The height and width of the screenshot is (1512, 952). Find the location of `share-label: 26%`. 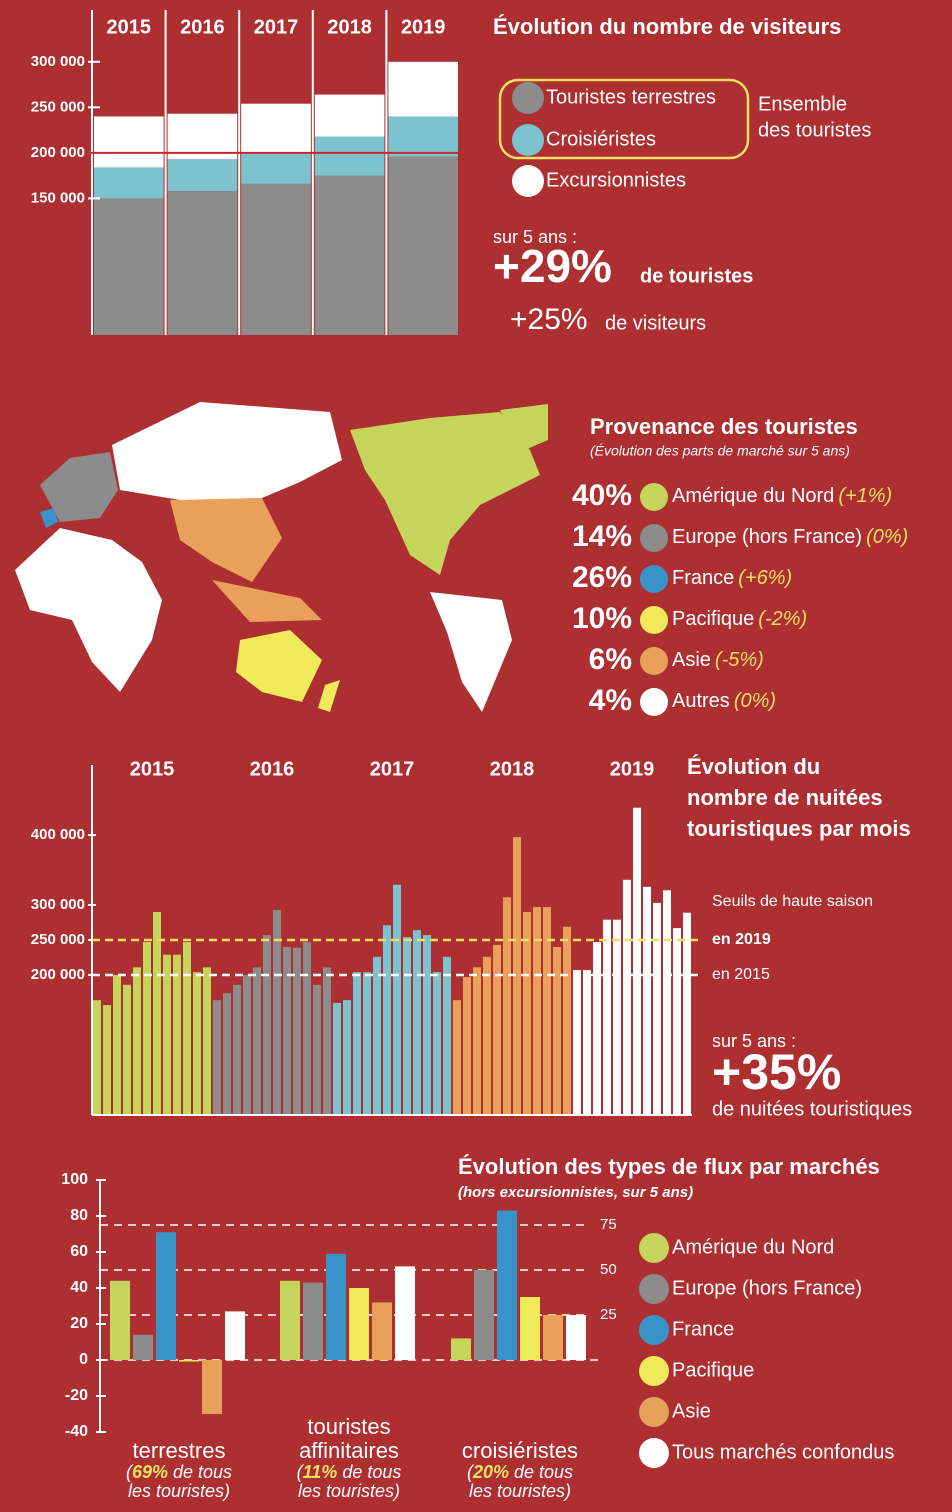

share-label: 26% is located at coordinates (602, 577).